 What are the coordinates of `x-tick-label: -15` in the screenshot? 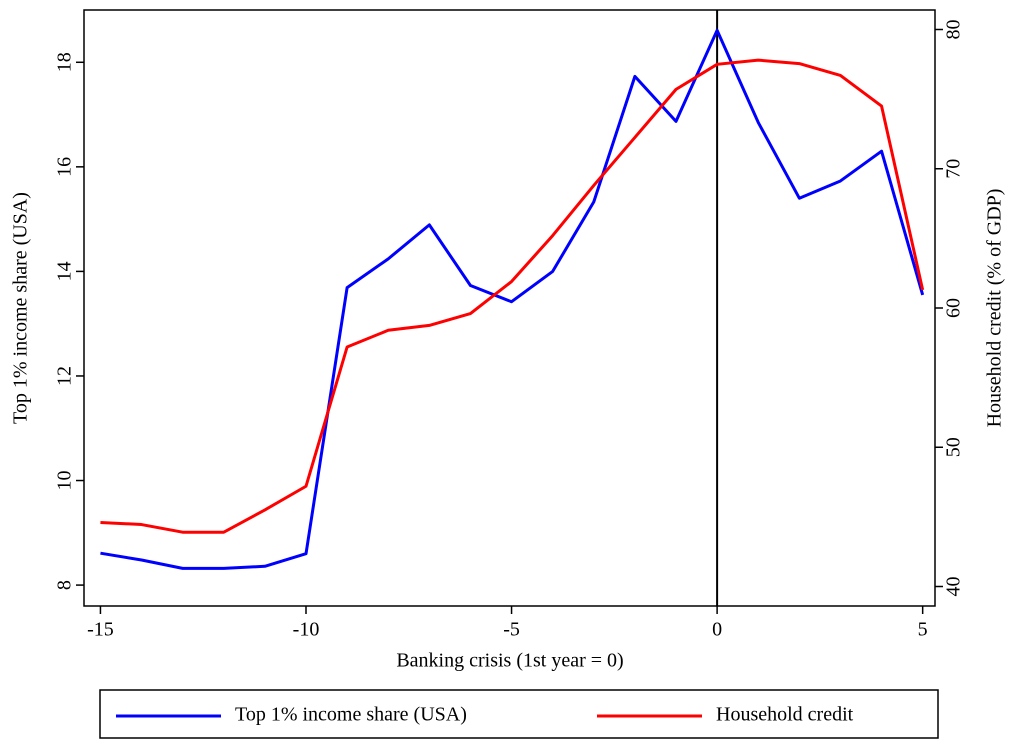 It's located at (100, 630).